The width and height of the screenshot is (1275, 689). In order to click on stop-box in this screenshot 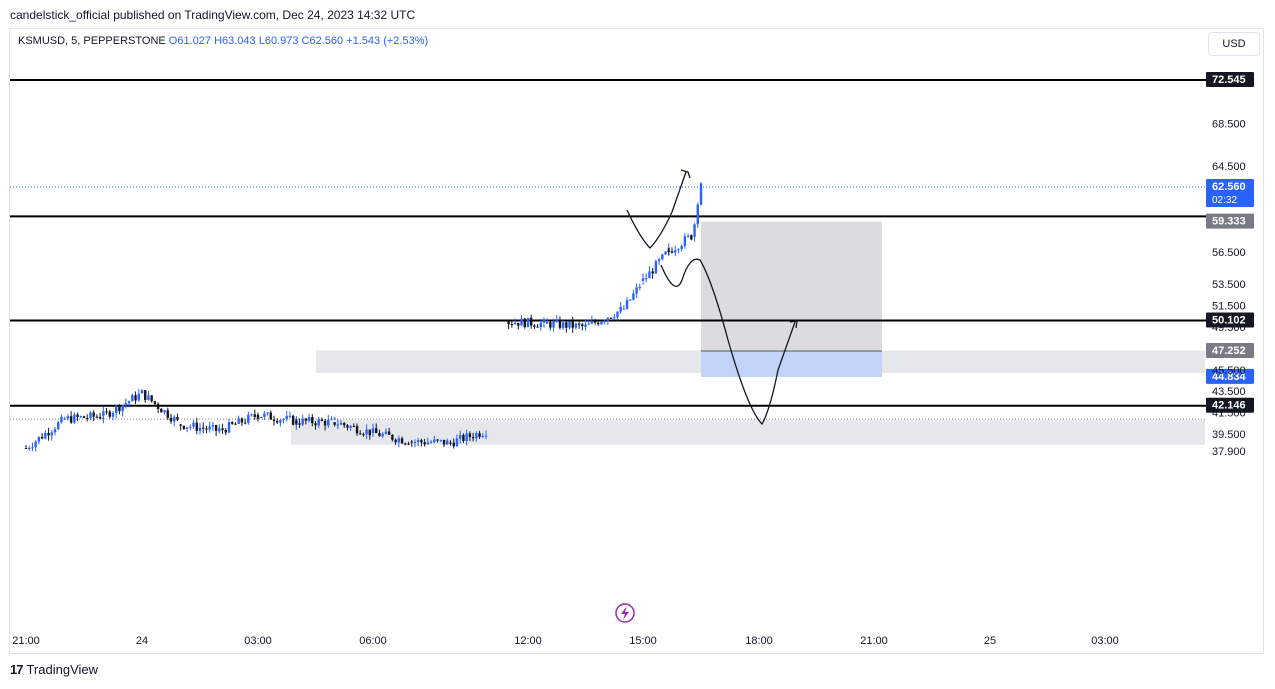, I will do `click(791, 364)`.